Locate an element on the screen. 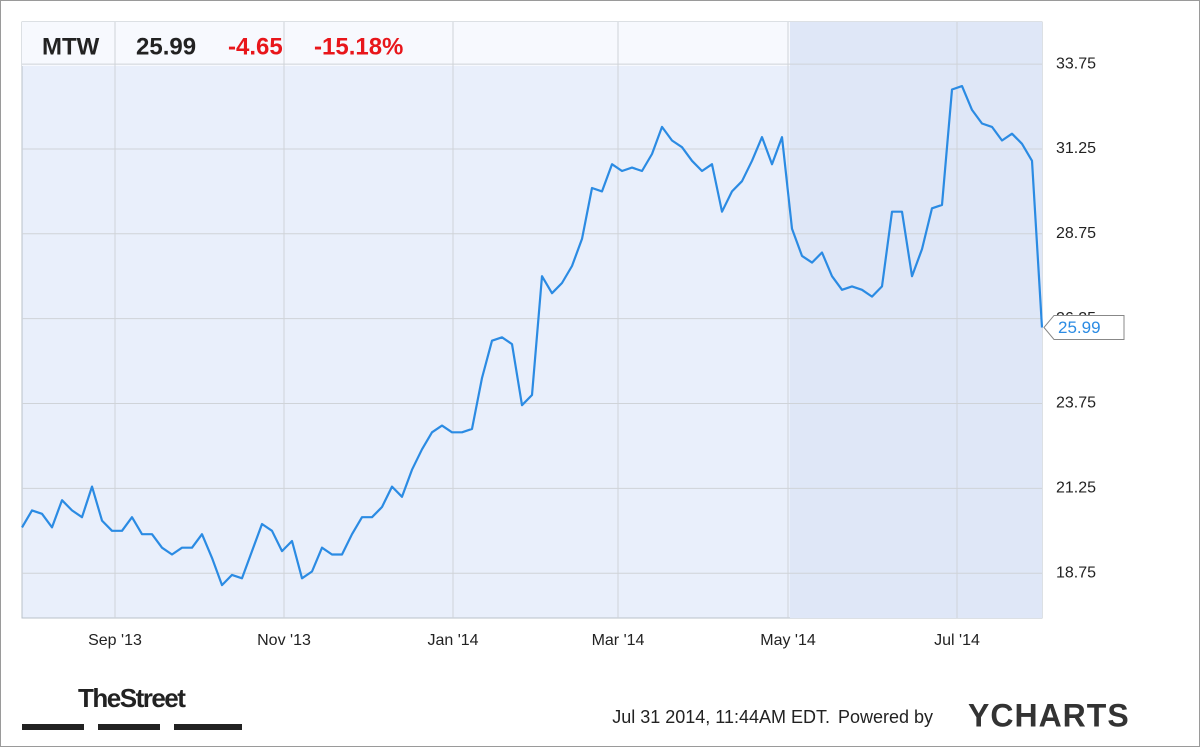  y-tick-label: 23.75 is located at coordinates (1076, 403).